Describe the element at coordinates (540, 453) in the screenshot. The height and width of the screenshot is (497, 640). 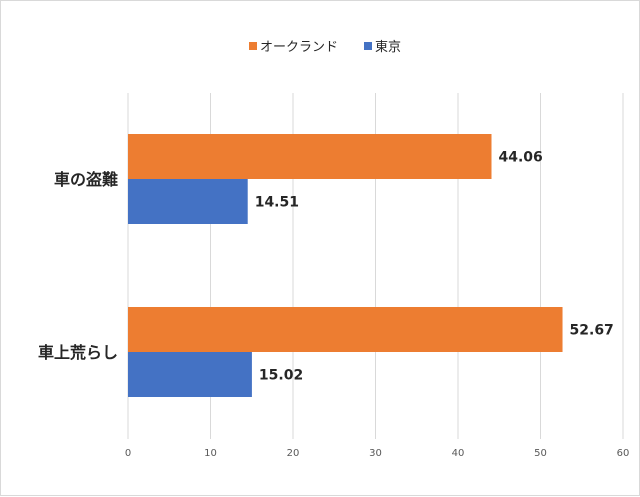
I see `x-tick-label: 50` at that location.